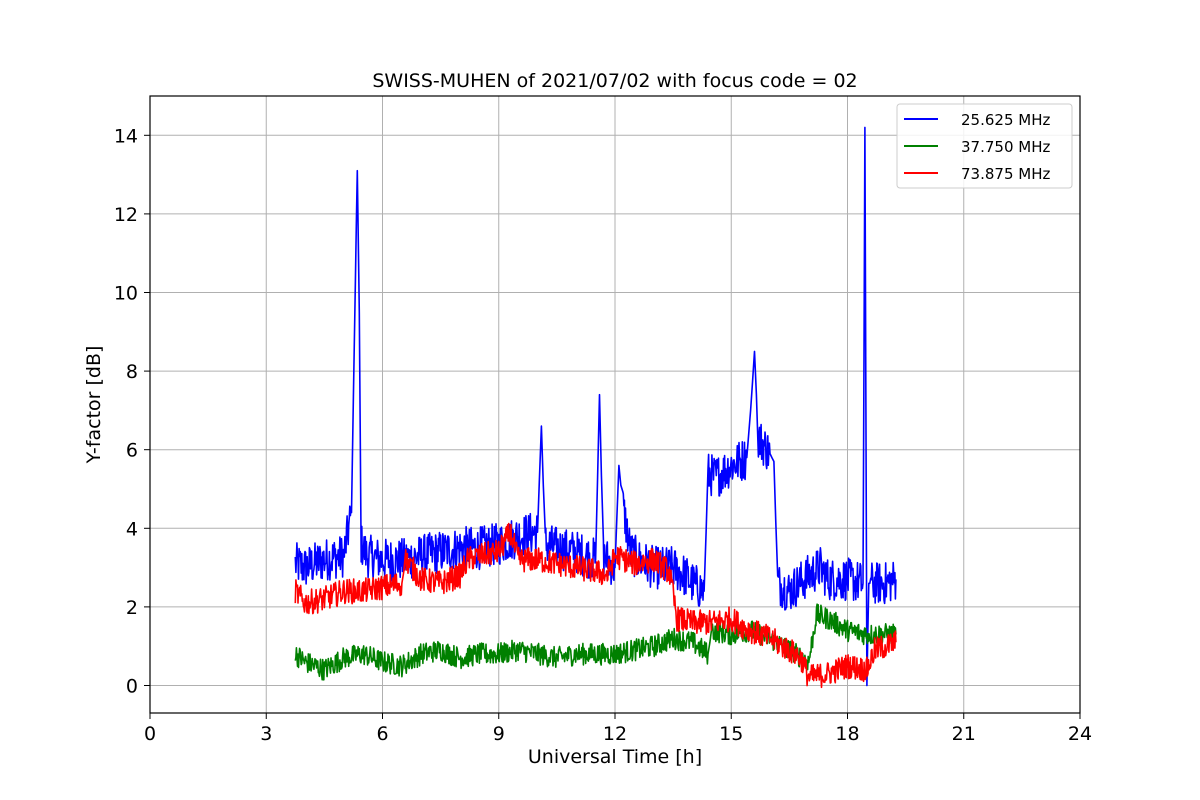  I want to click on y-tick-label: 4, so click(132, 529).